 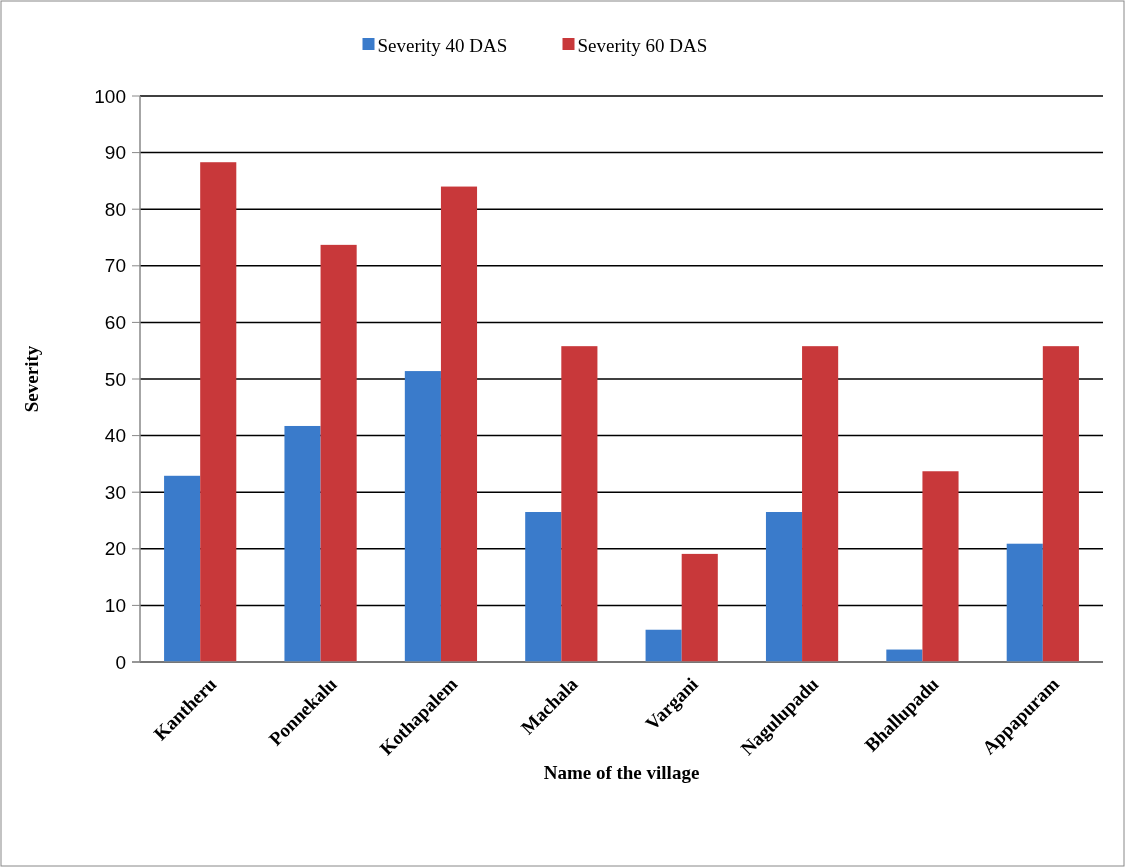 I want to click on legend-label: Severity 60 DAS, so click(x=642, y=45).